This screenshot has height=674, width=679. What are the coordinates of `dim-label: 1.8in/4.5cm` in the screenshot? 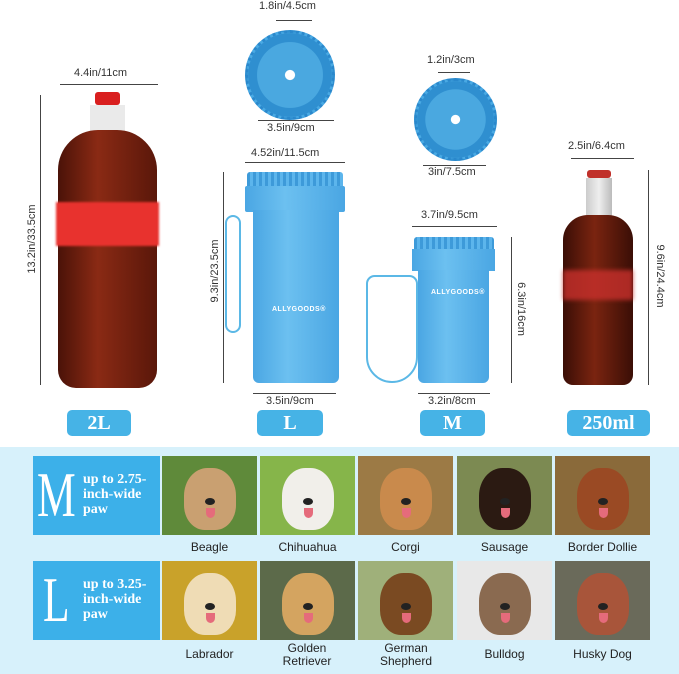 It's located at (287, 6).